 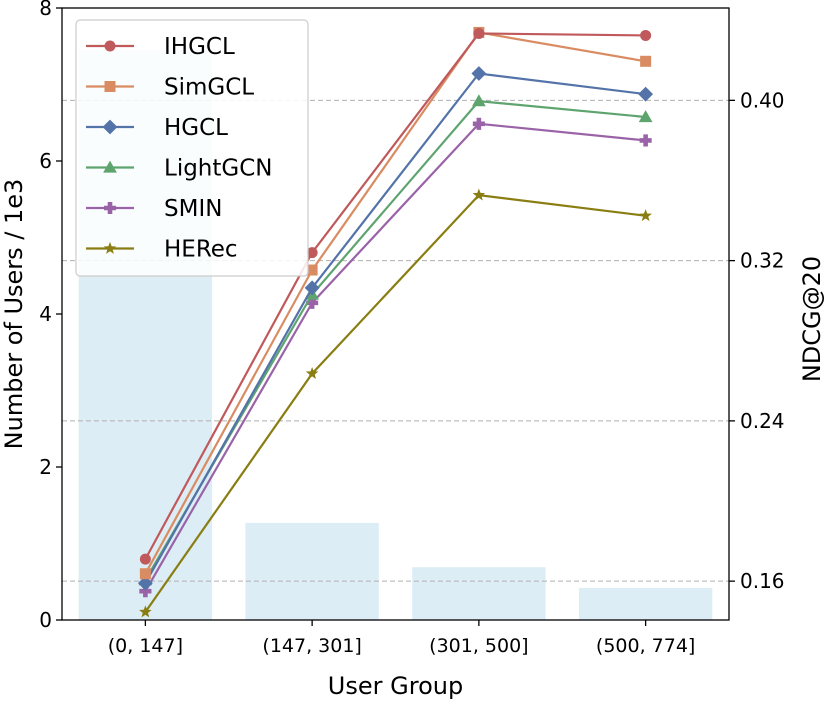 What do you see at coordinates (45, 161) in the screenshot?
I see `left-tick-label: 6` at bounding box center [45, 161].